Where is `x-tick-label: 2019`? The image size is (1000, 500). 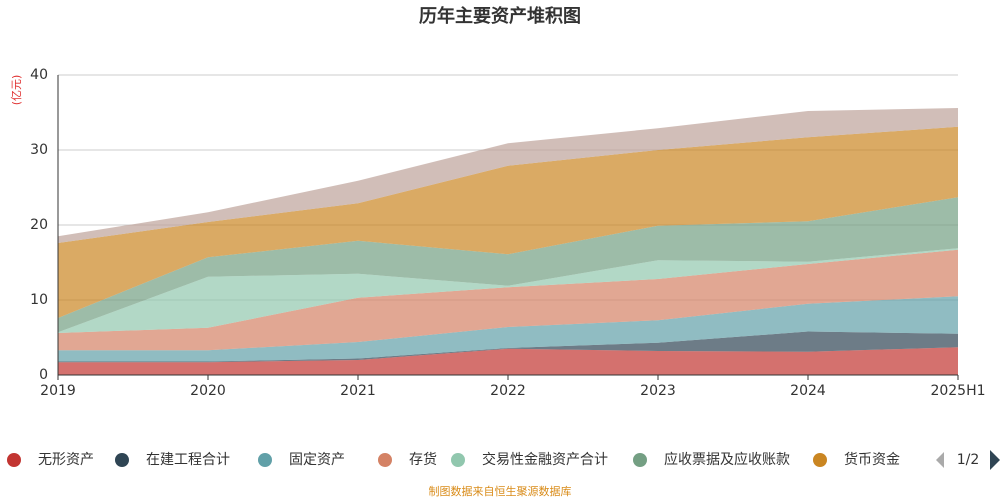
x-tick-label: 2019 is located at coordinates (58, 391).